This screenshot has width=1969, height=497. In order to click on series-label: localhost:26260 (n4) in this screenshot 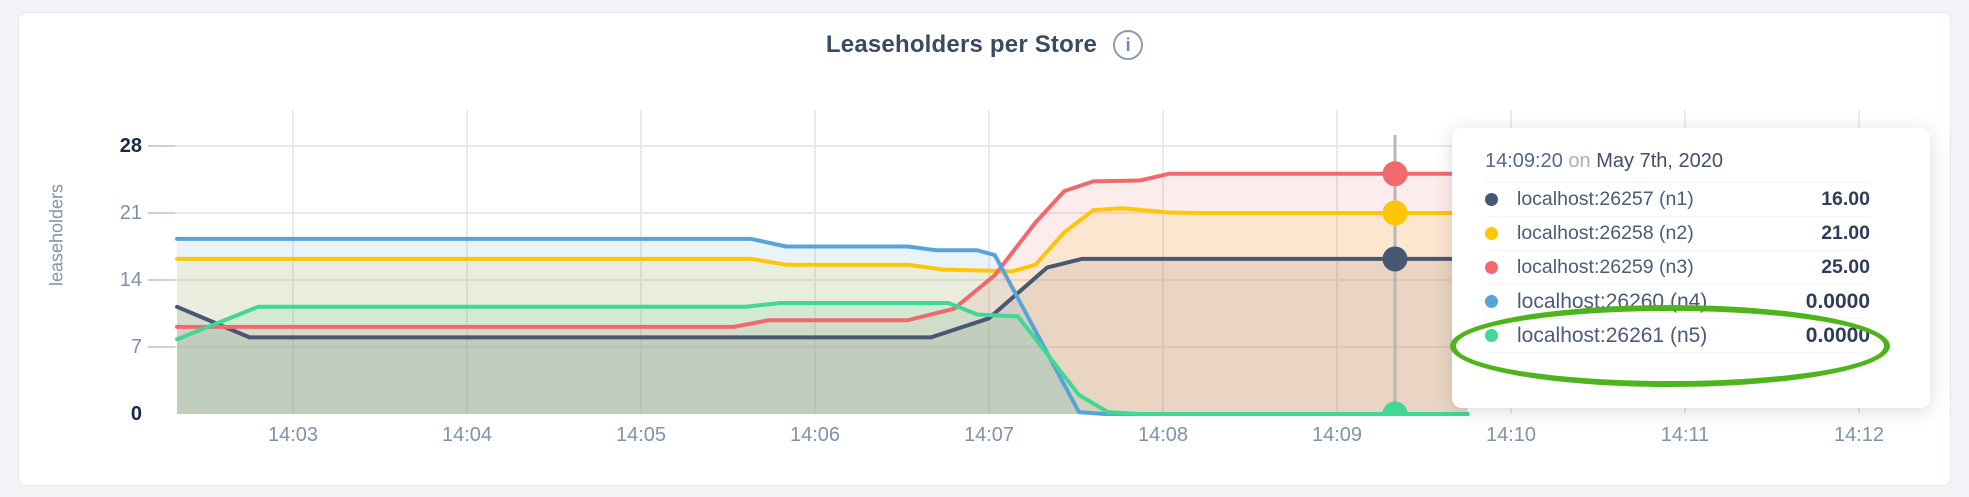, I will do `click(1612, 301)`.